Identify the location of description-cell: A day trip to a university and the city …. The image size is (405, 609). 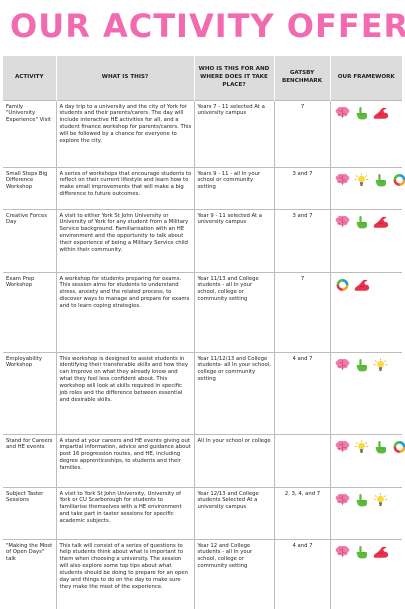
(125, 133).